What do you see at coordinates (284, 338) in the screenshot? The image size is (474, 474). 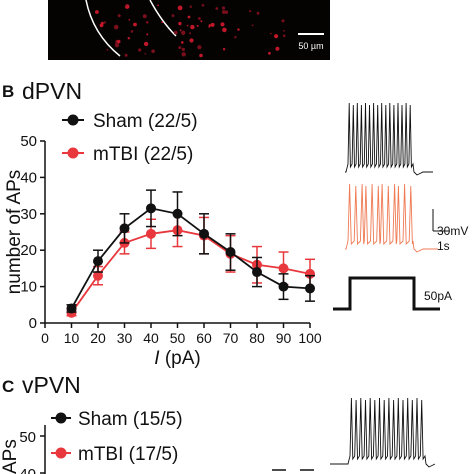 I see `x-tick-label: 90` at bounding box center [284, 338].